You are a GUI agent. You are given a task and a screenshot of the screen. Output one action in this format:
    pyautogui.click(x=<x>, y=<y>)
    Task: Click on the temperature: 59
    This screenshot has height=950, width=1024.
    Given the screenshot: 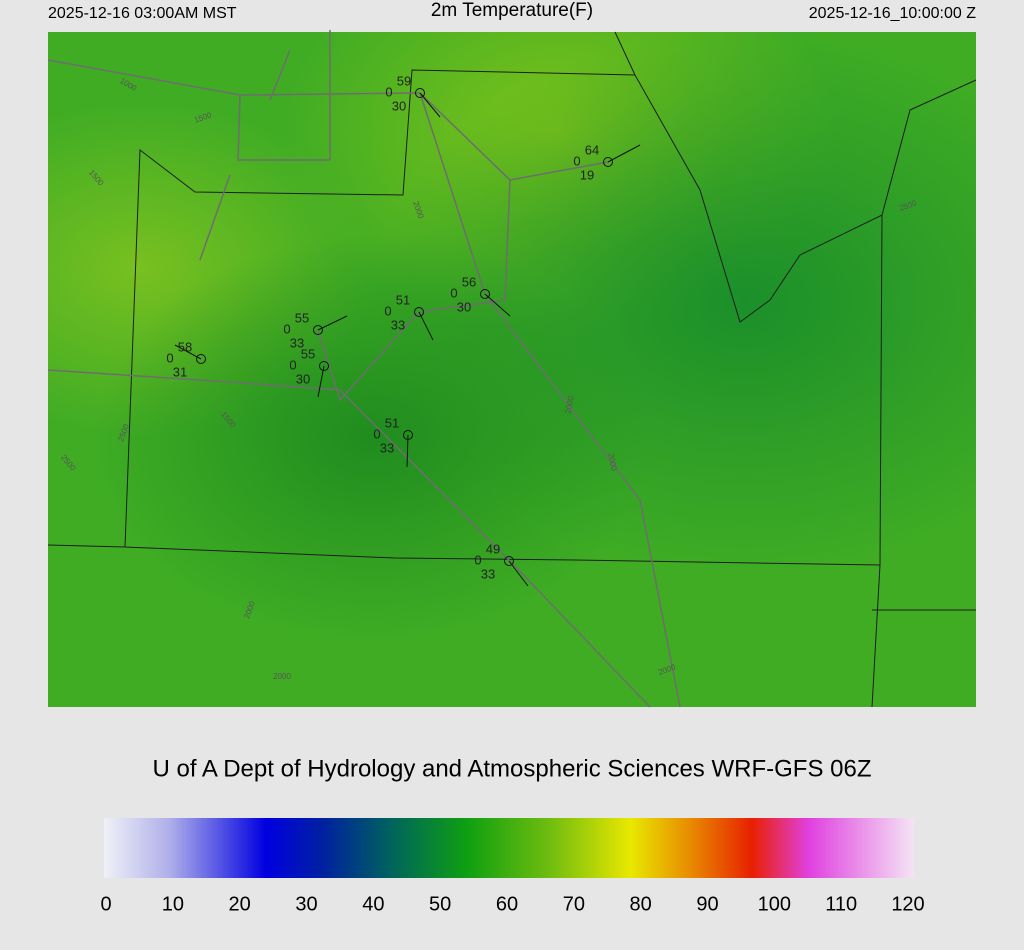 What is the action you would take?
    pyautogui.click(x=404, y=80)
    